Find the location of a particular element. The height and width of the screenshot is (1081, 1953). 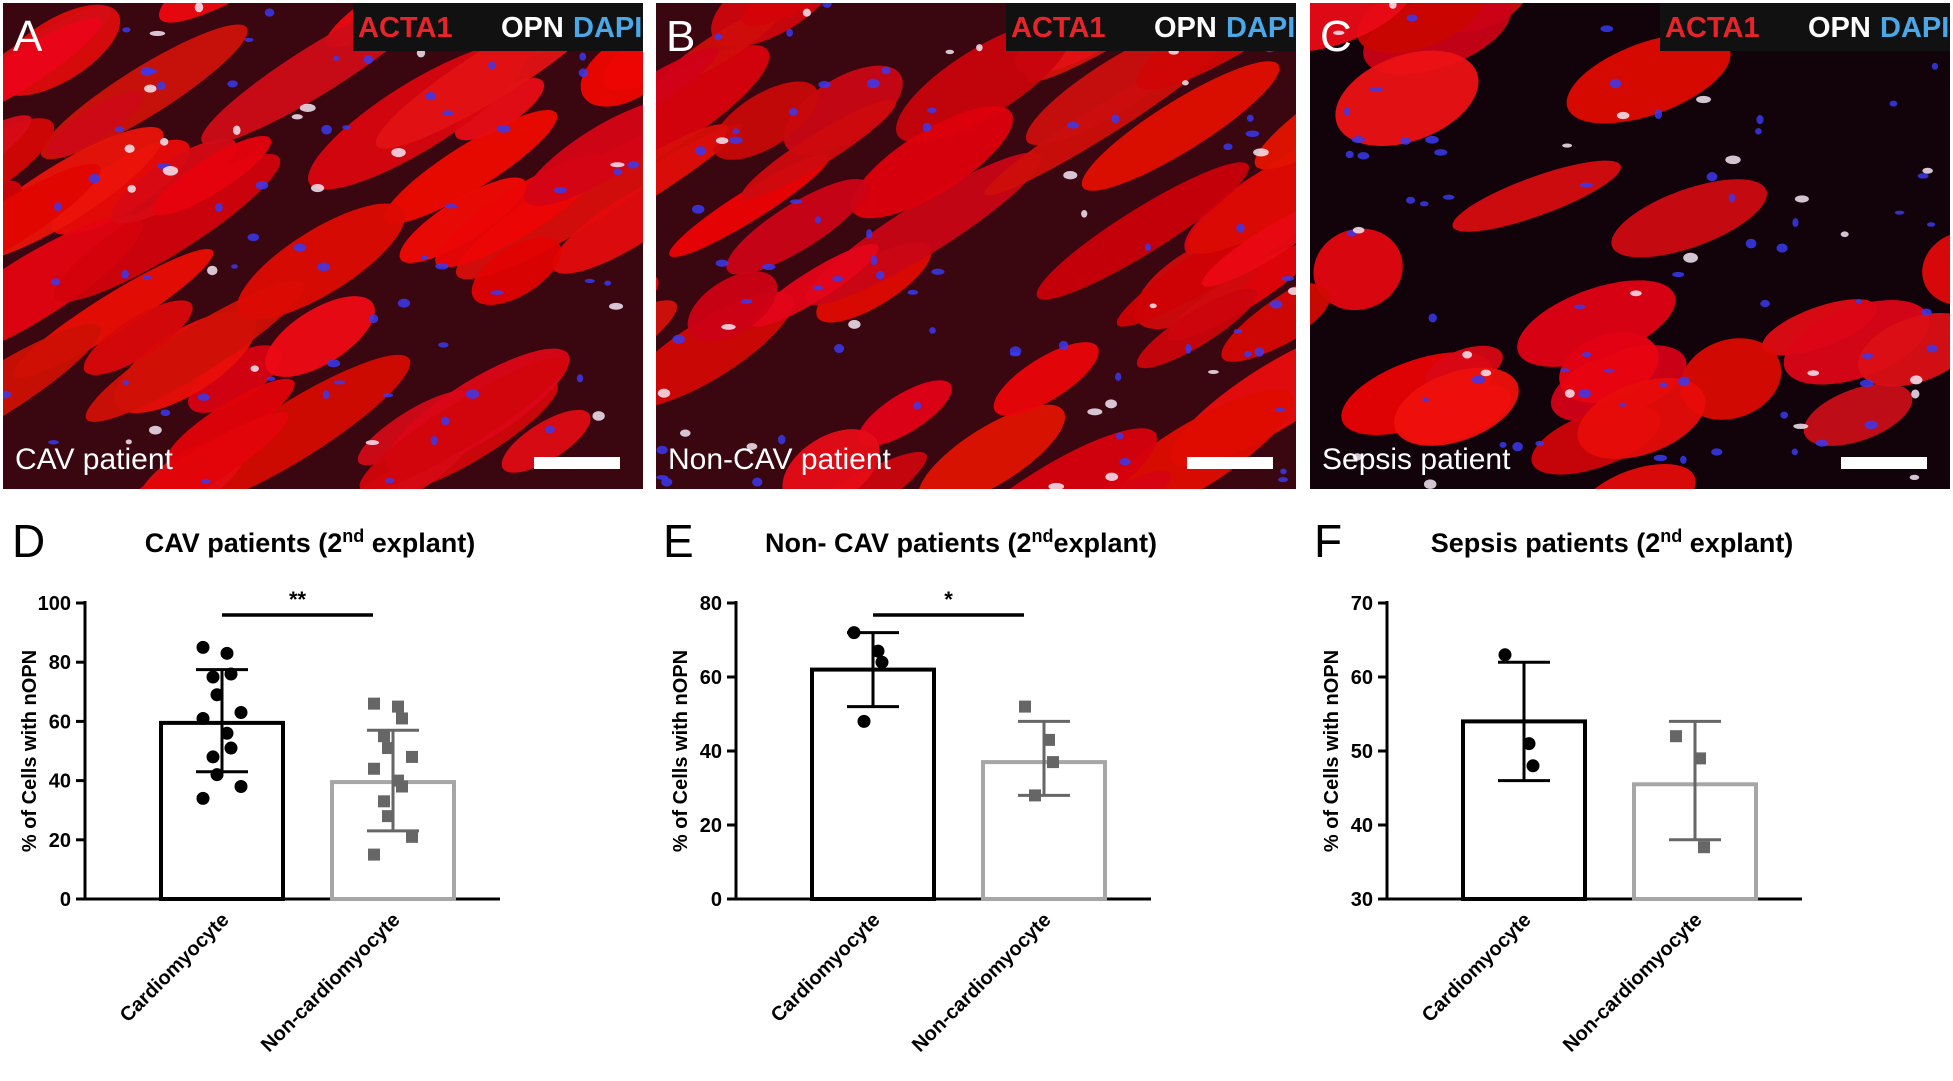

panel-letter: C is located at coordinates (1336, 36).